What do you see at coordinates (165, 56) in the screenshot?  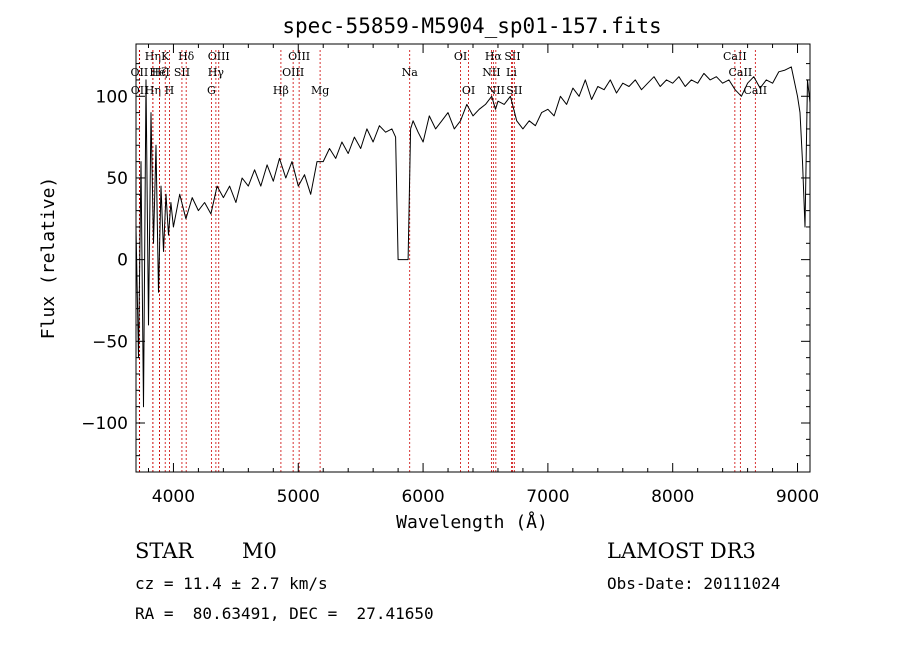 I see `spectral-line-label: K` at bounding box center [165, 56].